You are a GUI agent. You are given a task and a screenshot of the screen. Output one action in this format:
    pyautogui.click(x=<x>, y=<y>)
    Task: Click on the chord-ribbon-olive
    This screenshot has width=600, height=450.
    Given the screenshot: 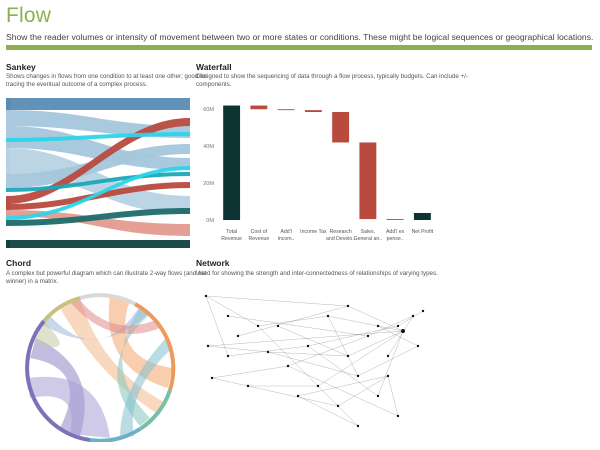 What is the action you would take?
    pyautogui.click(x=47, y=334)
    